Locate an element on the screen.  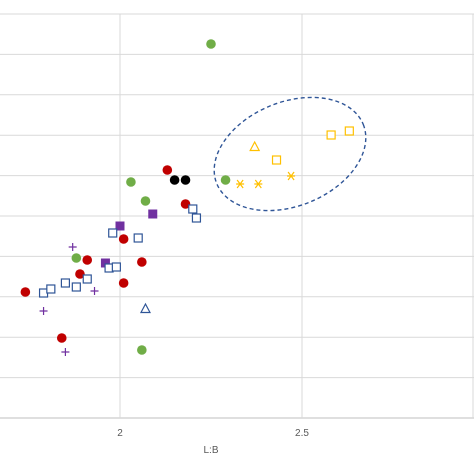
x-tick-label: 2 is located at coordinates (120, 433).